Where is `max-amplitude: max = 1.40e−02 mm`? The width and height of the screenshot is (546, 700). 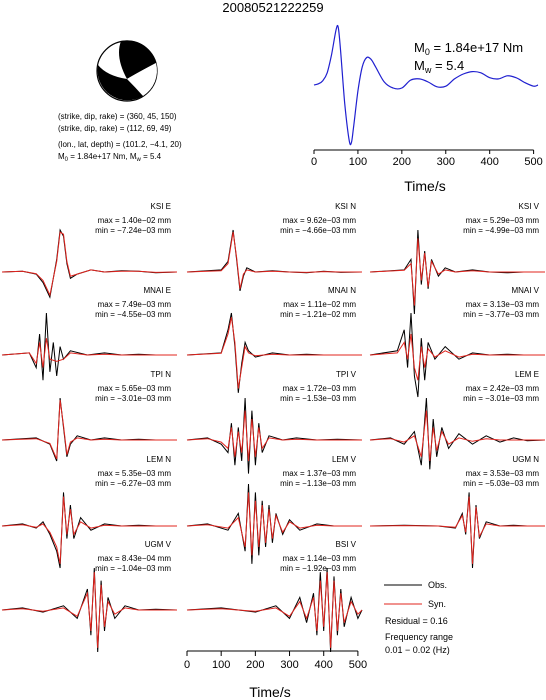
max-amplitude: max = 1.40e−02 mm is located at coordinates (135, 220).